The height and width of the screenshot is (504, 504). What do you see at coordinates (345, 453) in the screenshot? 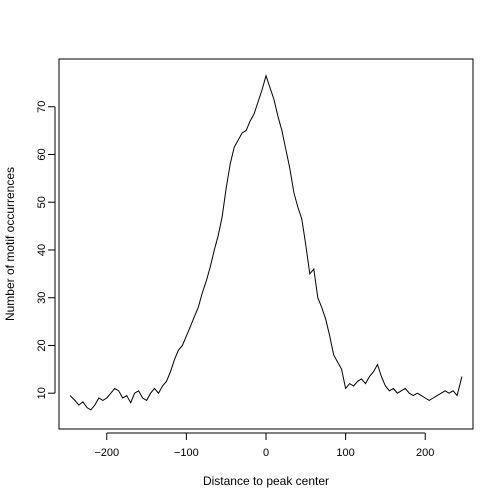
I see `x-tick-label: 100` at bounding box center [345, 453].